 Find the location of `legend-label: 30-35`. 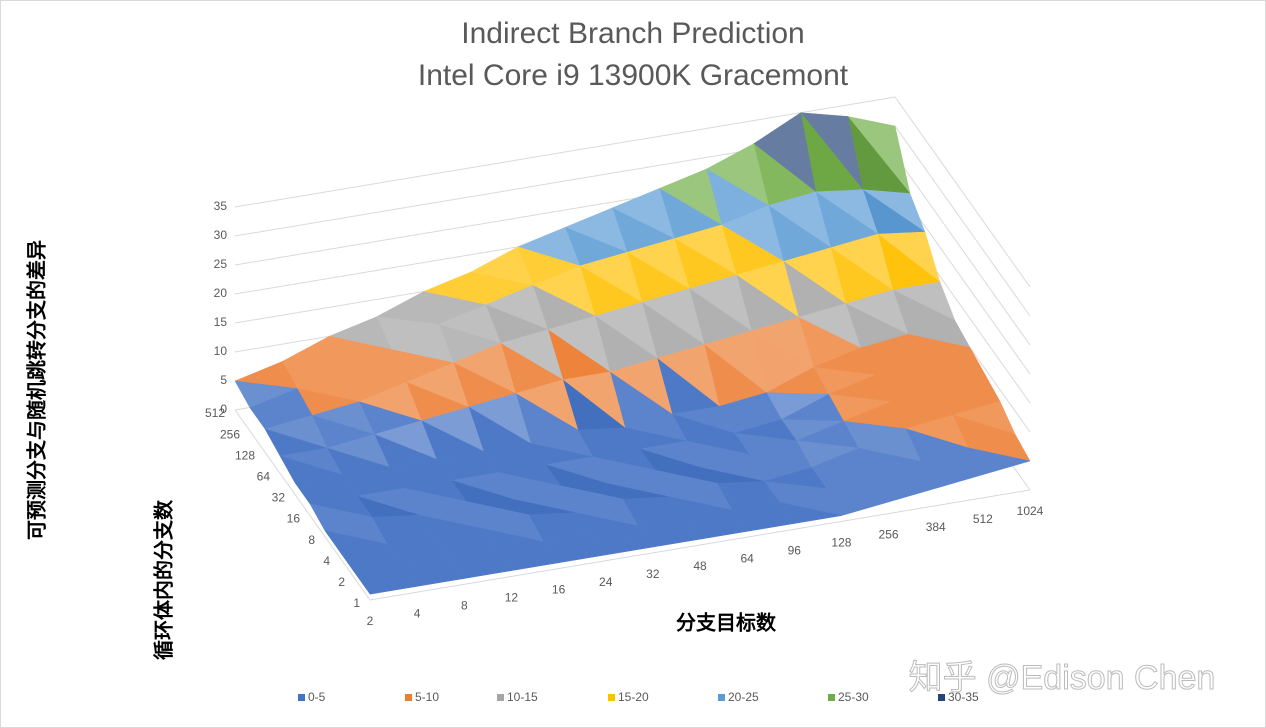

legend-label: 30-35 is located at coordinates (963, 697).